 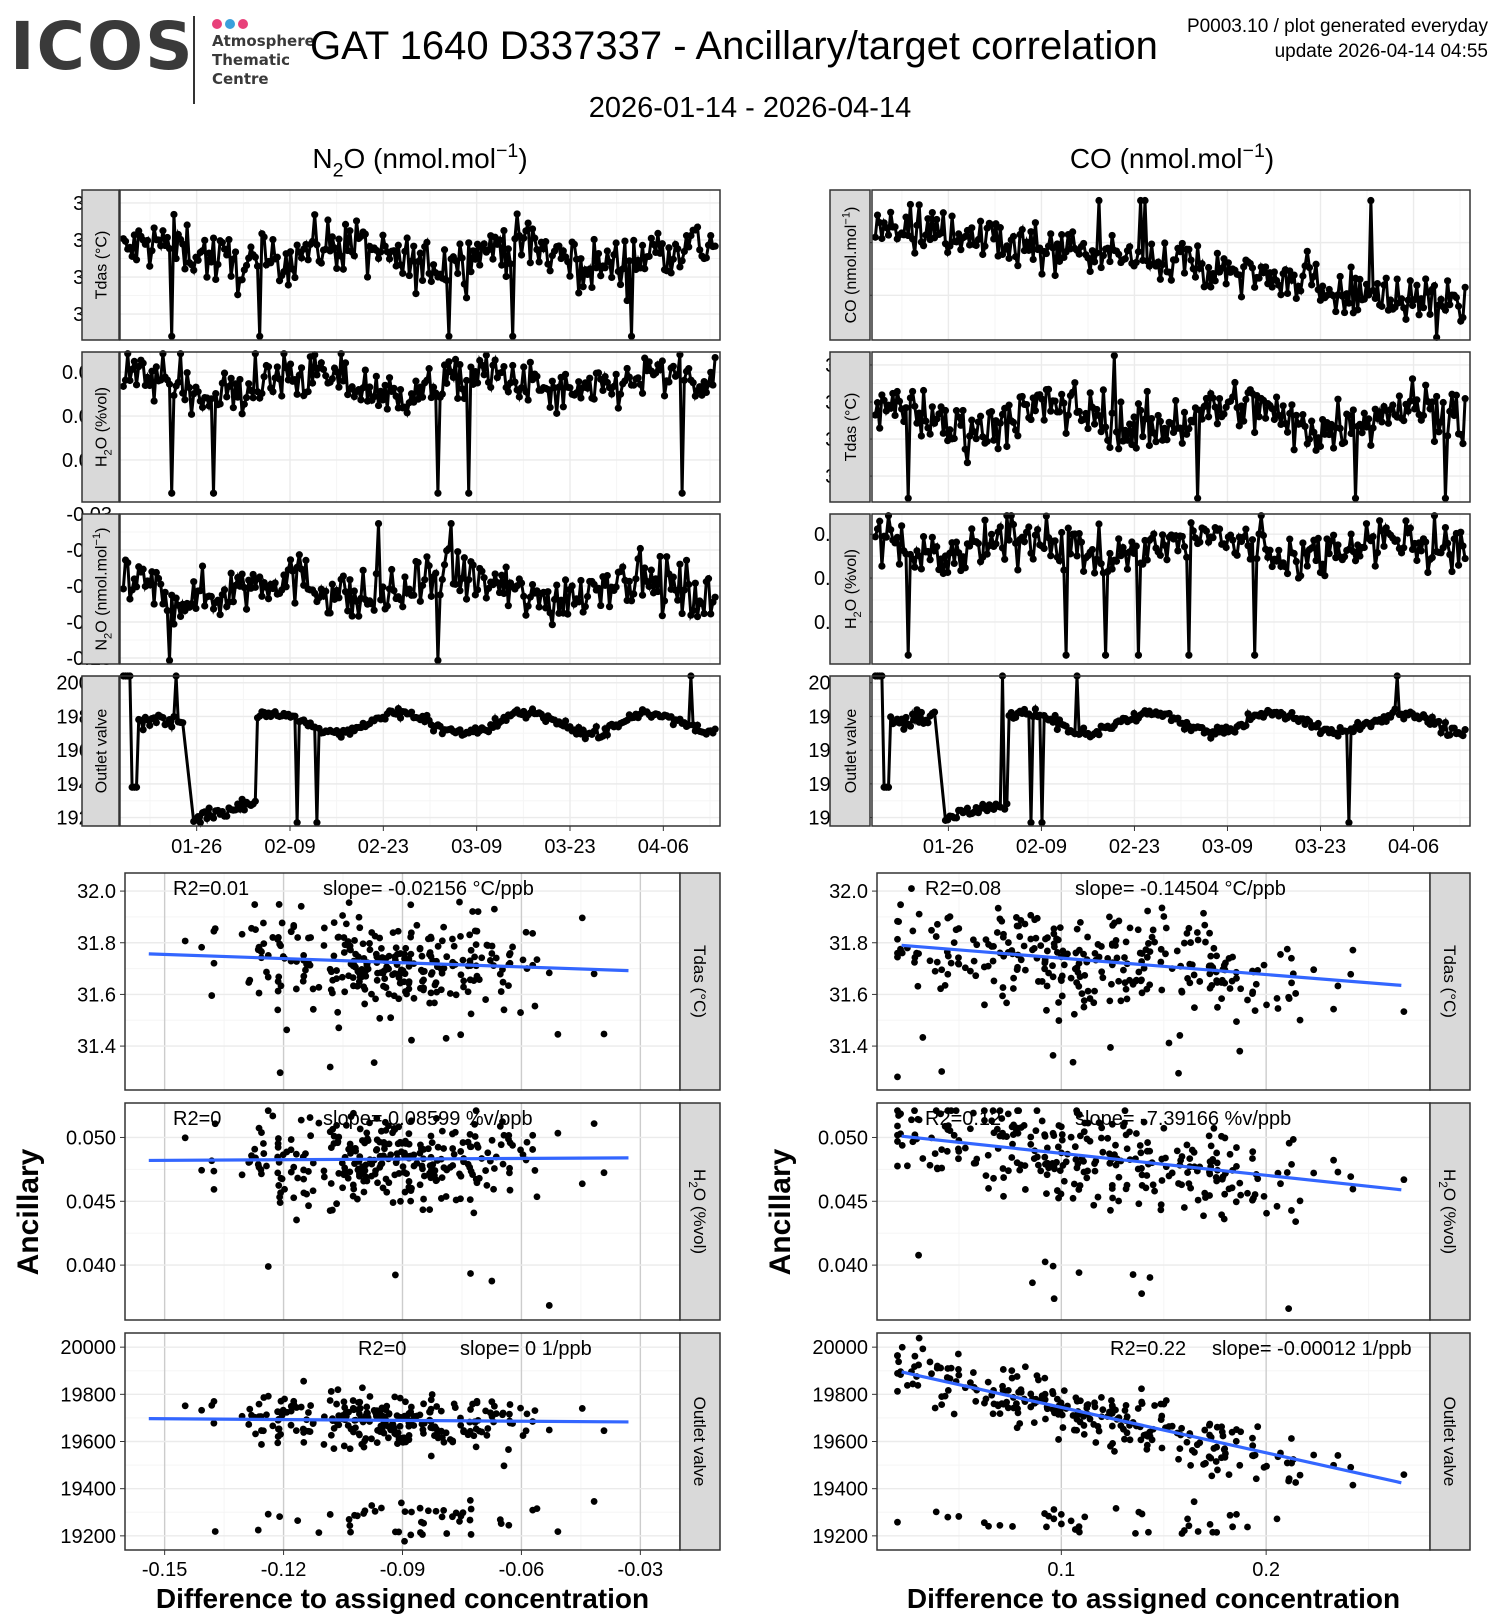 I want to click on svg-text: H2O (%vol), so click(x=104, y=427).